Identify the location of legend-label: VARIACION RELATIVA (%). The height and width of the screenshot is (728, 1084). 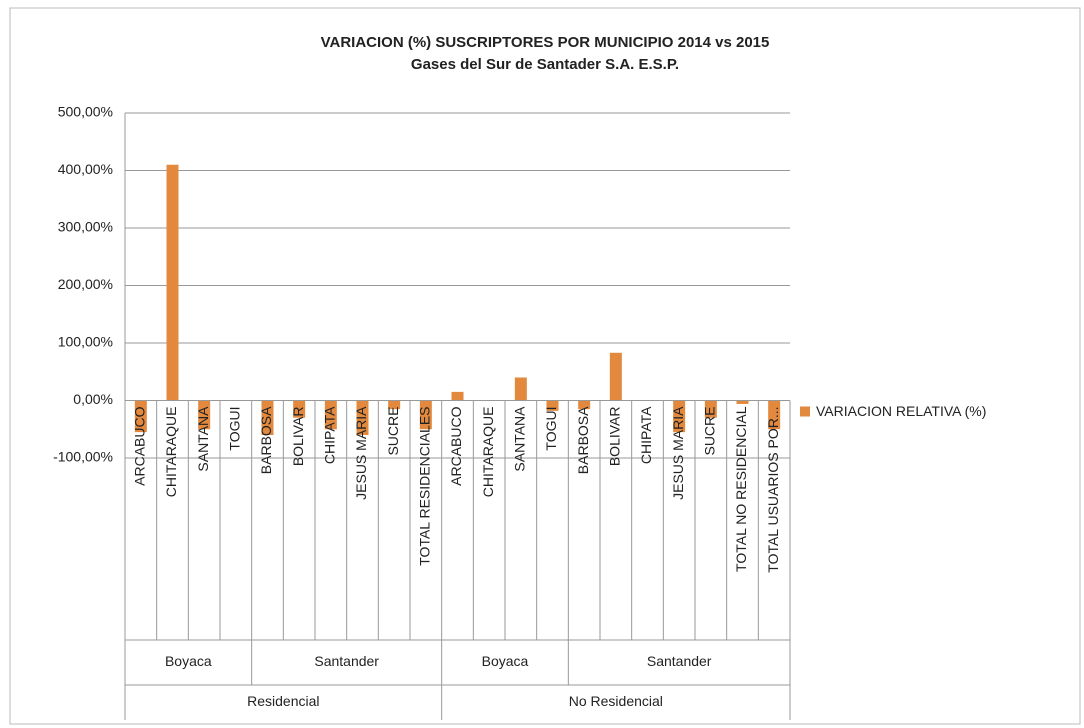
(901, 411).